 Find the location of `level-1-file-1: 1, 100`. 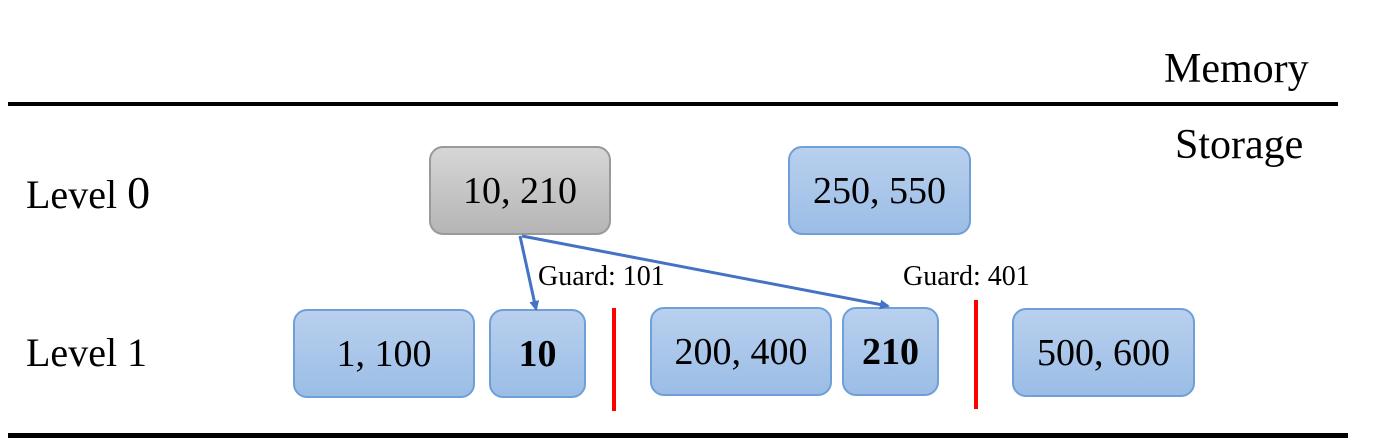

level-1-file-1: 1, 100 is located at coordinates (384, 353).